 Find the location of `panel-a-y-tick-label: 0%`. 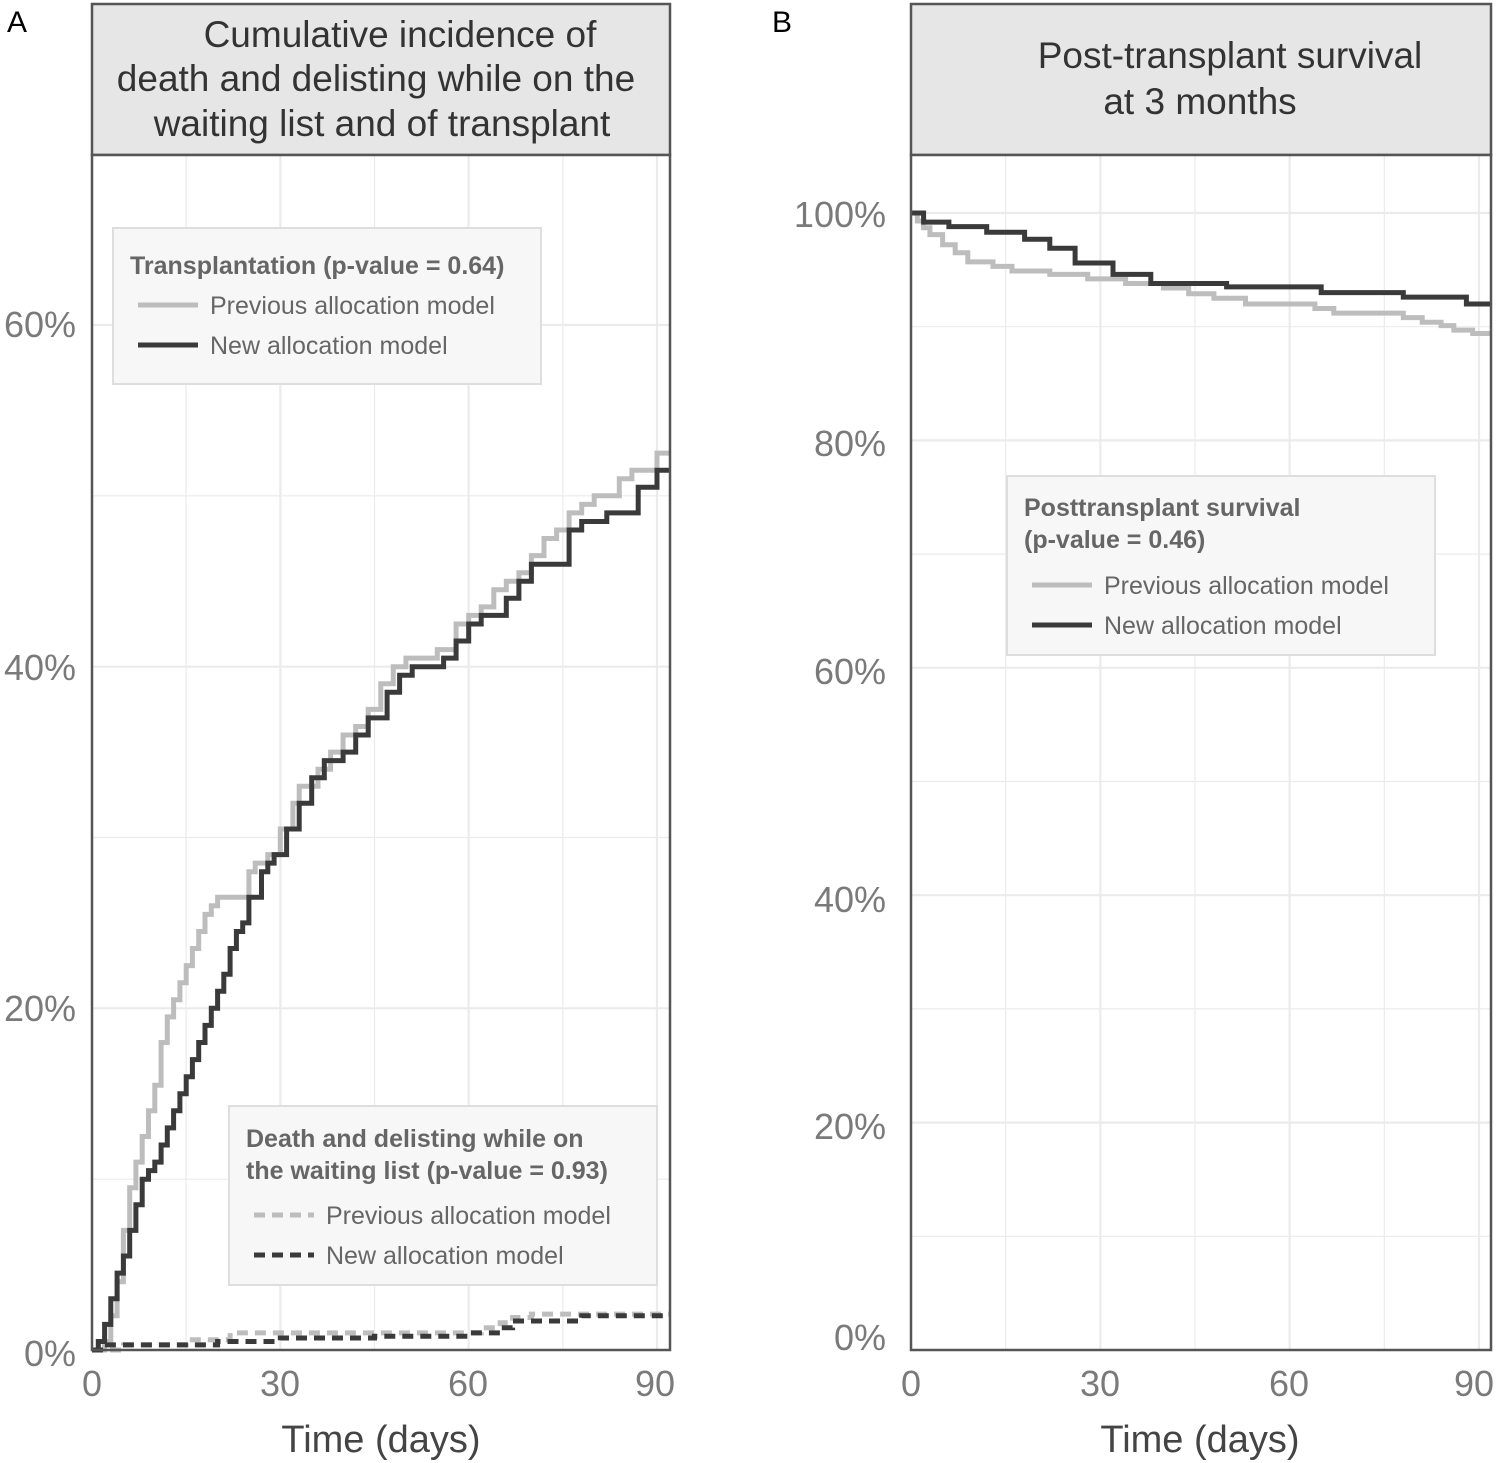

panel-a-y-tick-label: 0% is located at coordinates (50, 1353).